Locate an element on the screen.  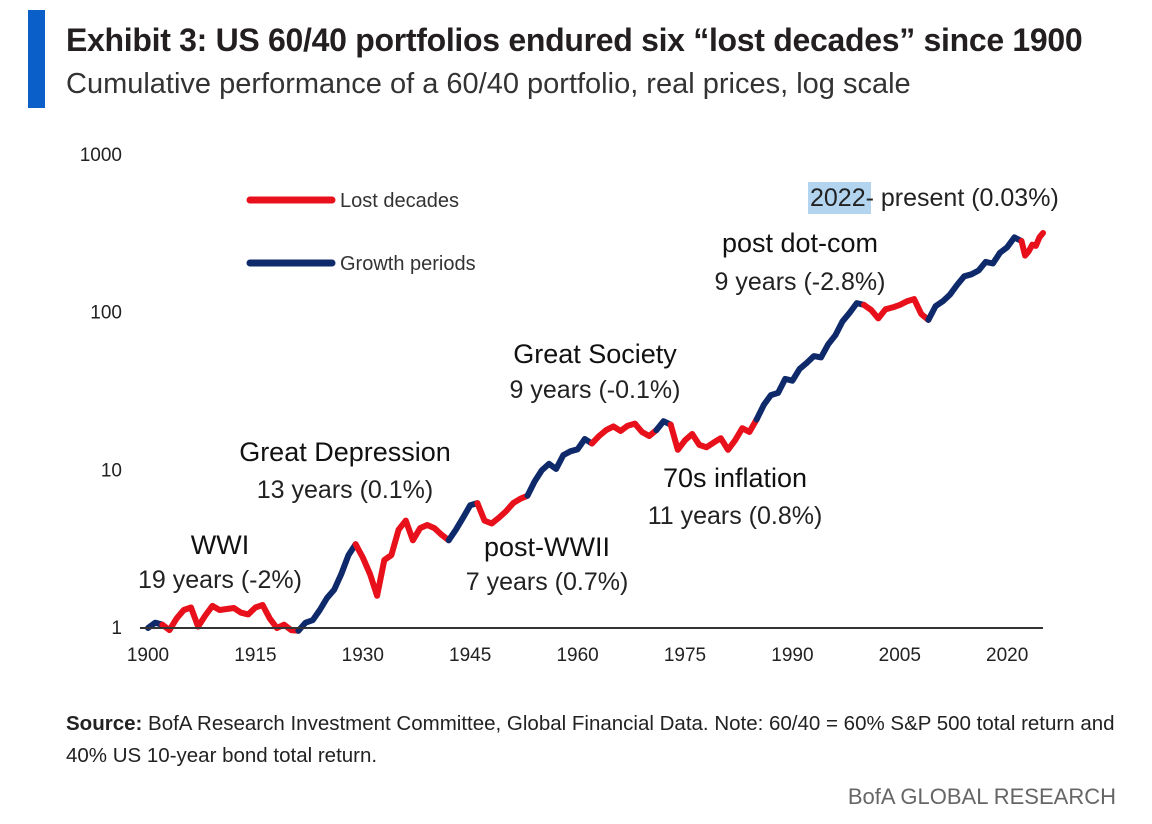
annotation-title: post-WWII is located at coordinates (547, 547).